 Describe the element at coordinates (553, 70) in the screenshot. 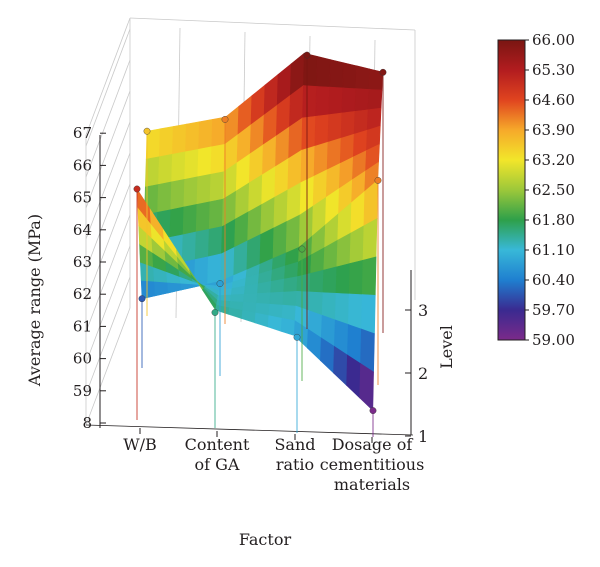

I see `colorbar-tick-label: 65.30` at that location.